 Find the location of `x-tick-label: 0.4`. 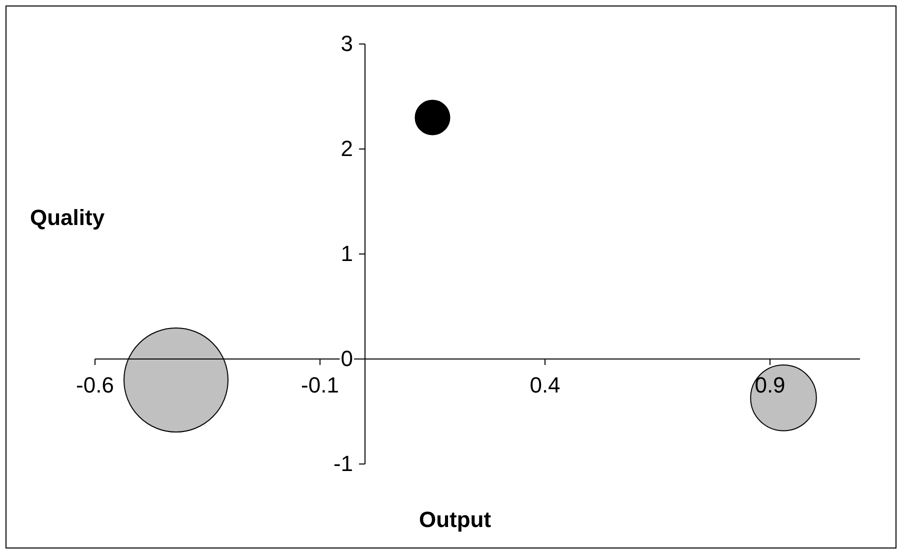

x-tick-label: 0.4 is located at coordinates (545, 385).